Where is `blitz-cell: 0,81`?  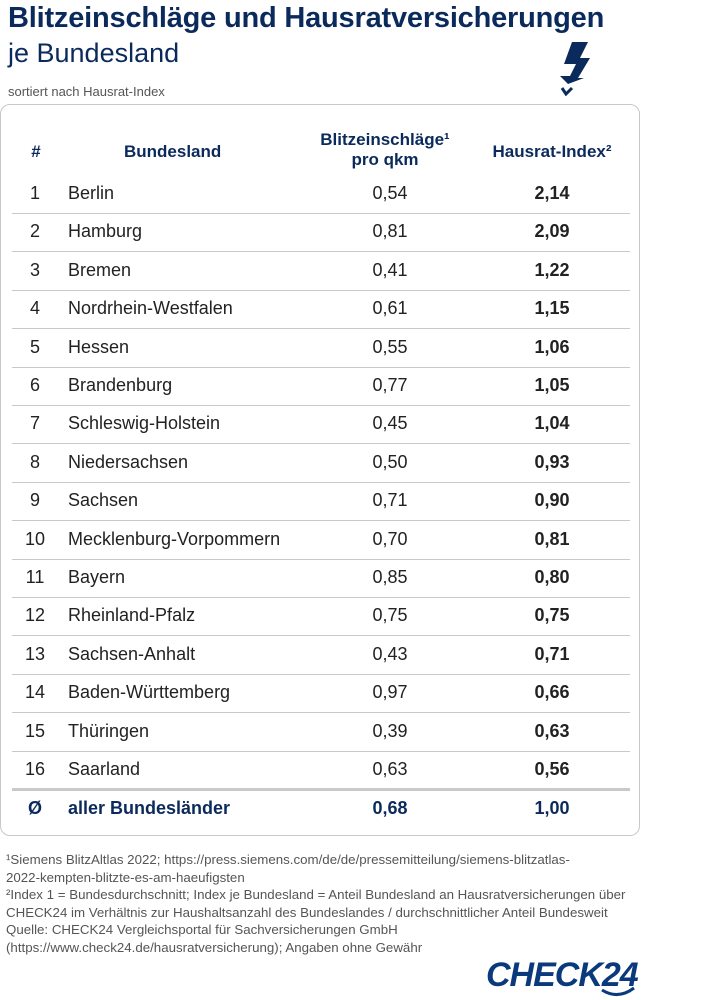
blitz-cell: 0,81 is located at coordinates (390, 231).